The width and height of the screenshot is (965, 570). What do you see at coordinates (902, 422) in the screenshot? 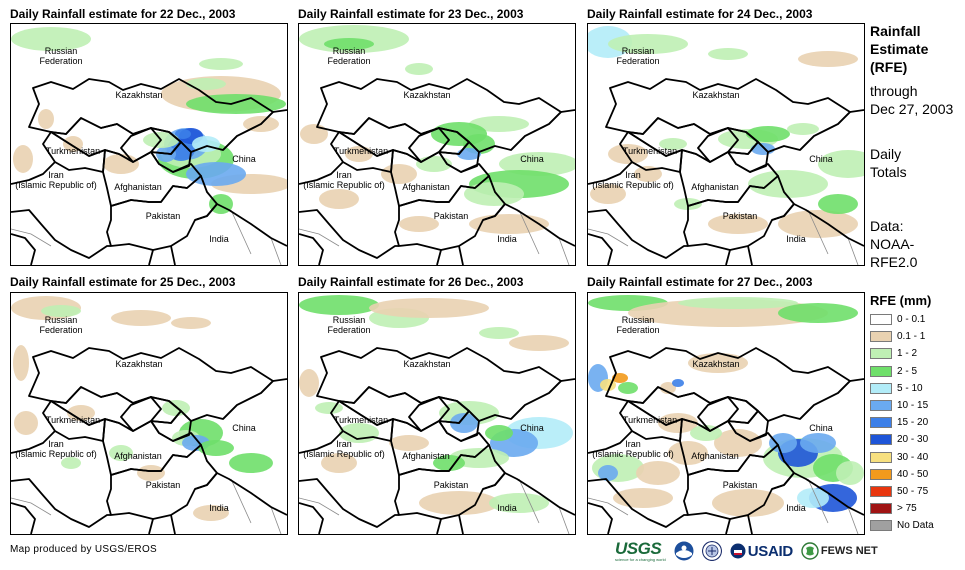
I see `legend-item: 15 - 20` at bounding box center [902, 422].